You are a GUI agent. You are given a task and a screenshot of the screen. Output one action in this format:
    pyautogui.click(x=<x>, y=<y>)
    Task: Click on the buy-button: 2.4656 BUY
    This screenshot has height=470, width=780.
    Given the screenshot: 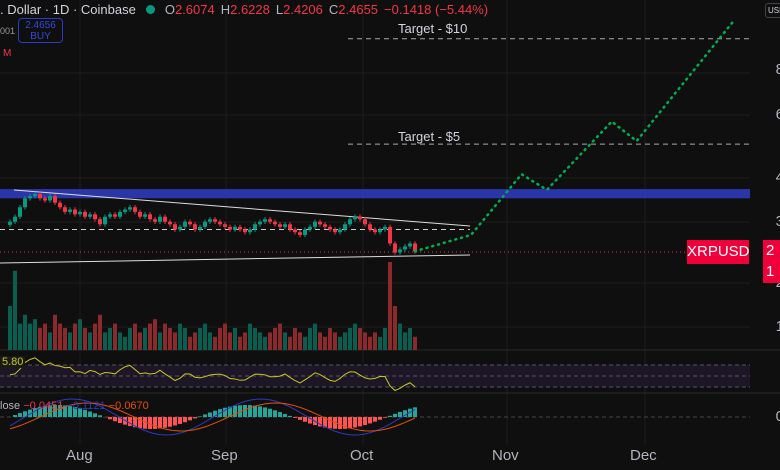 What is the action you would take?
    pyautogui.click(x=40, y=30)
    